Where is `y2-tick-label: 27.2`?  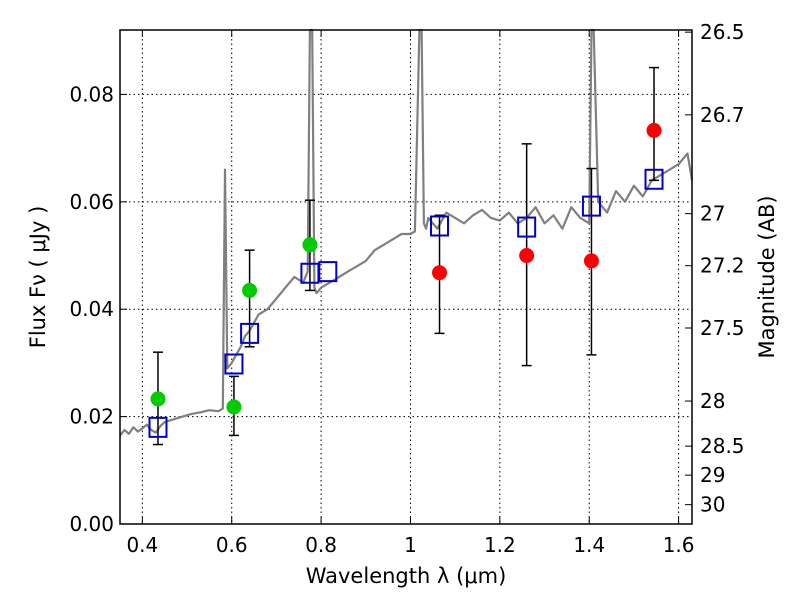
y2-tick-label: 27.2 is located at coordinates (722, 266).